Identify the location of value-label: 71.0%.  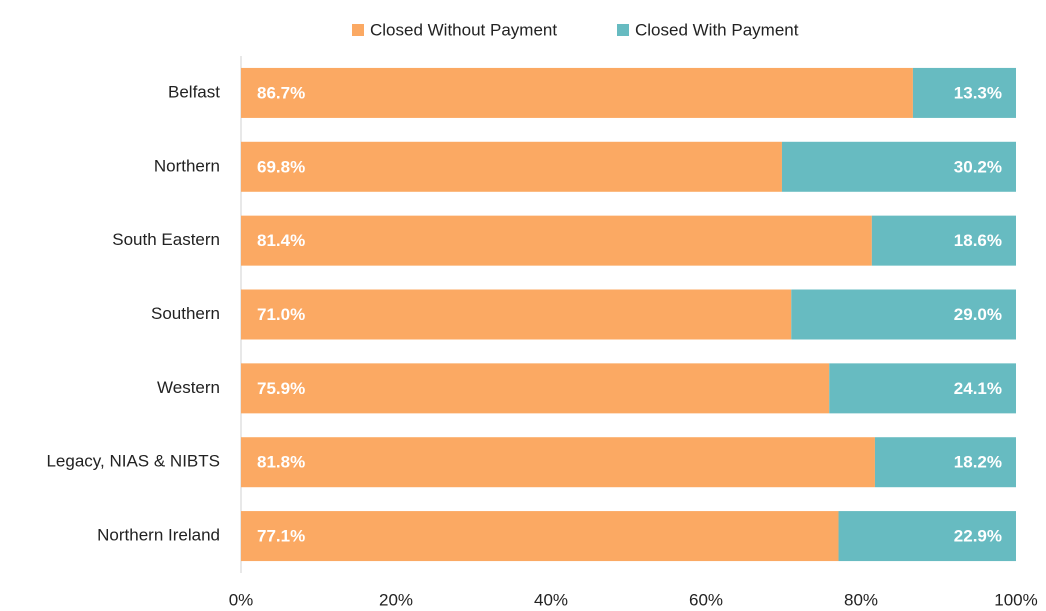
(281, 314).